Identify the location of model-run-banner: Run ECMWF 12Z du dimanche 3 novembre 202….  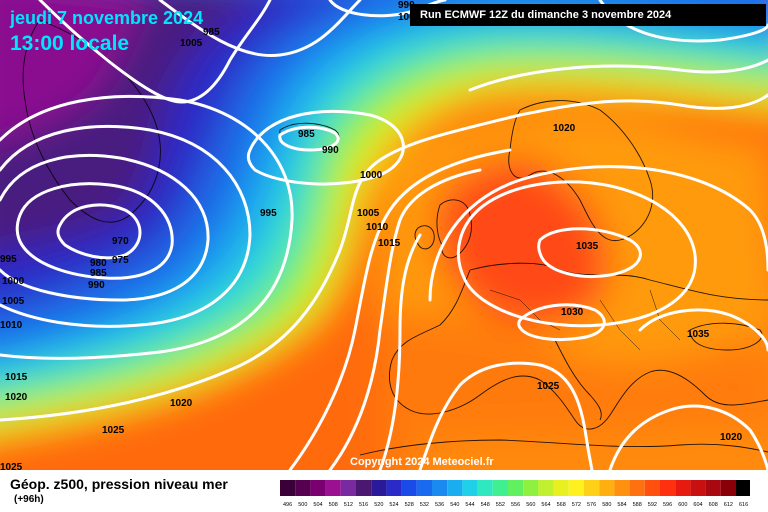
(588, 15).